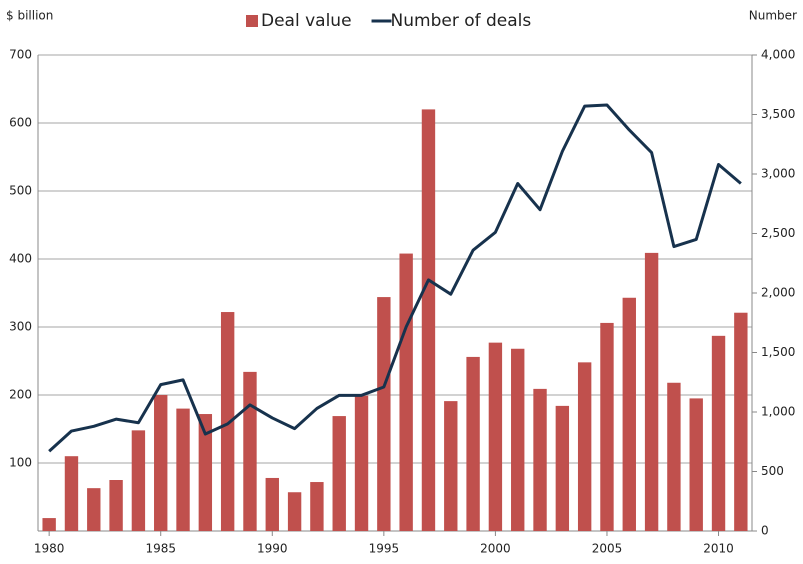 This screenshot has width=803, height=564. I want to click on y2-axis-title: Number, so click(773, 16).